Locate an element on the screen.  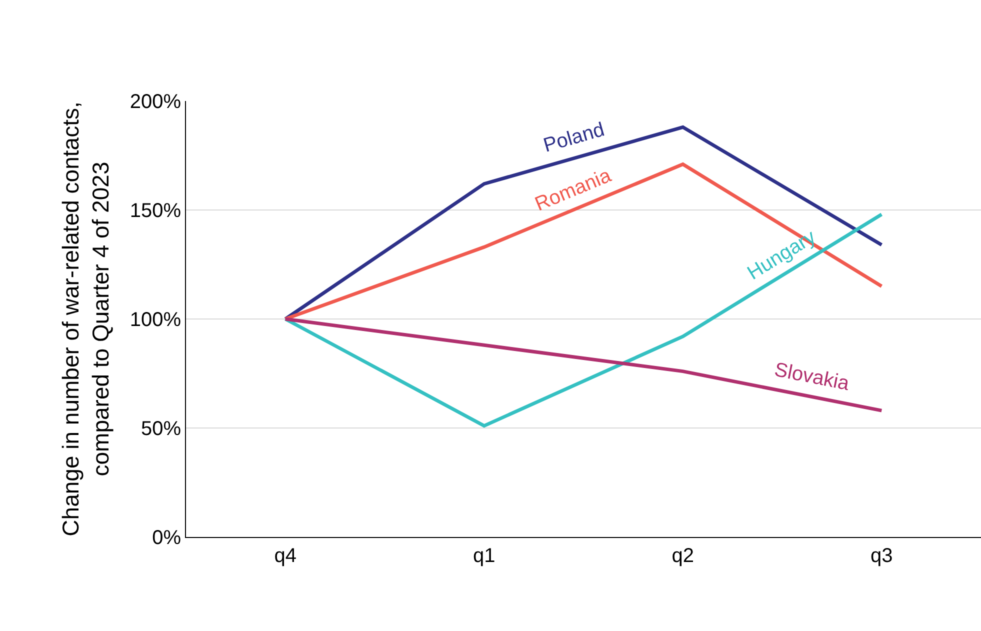
y-axis-title: Change in number of war-related contacts, compared to Quarter 4 of 2023 is located at coordinates (85, 319).